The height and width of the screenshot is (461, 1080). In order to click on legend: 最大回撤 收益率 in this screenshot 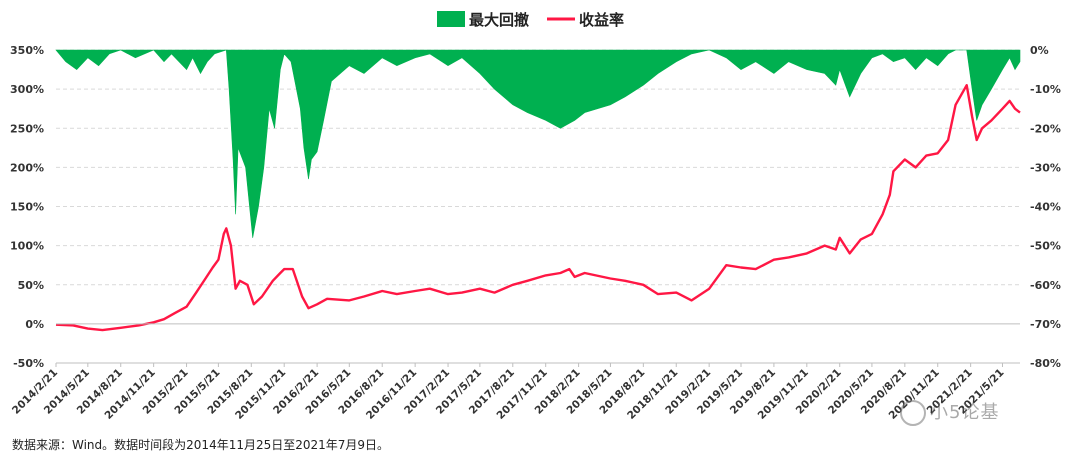, I will do `click(530, 20)`.